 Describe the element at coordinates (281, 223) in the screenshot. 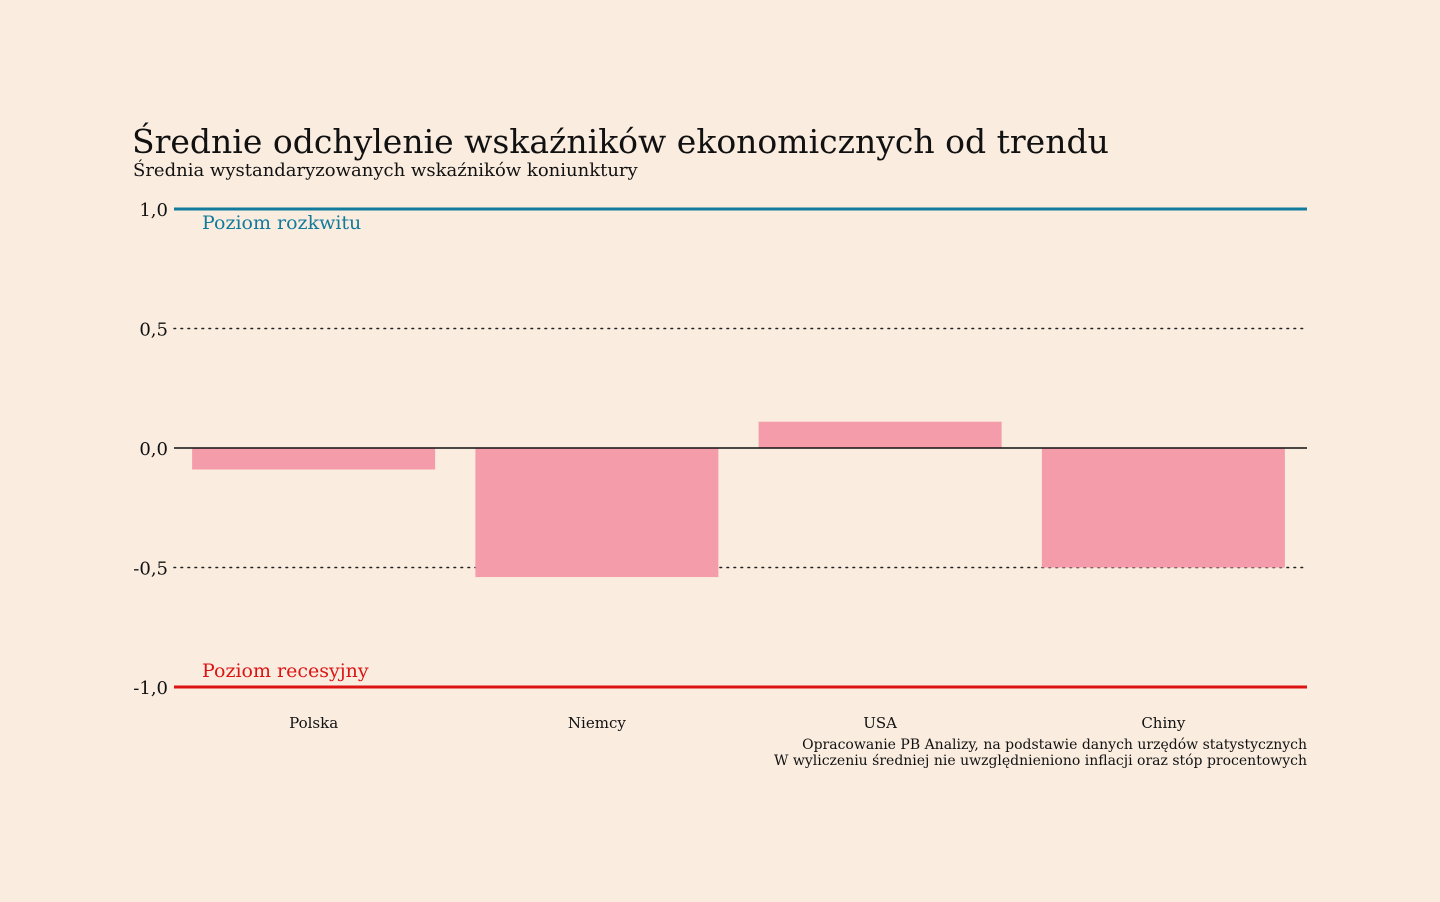

I see `boom-level-label: Poziom rozkwitu` at that location.